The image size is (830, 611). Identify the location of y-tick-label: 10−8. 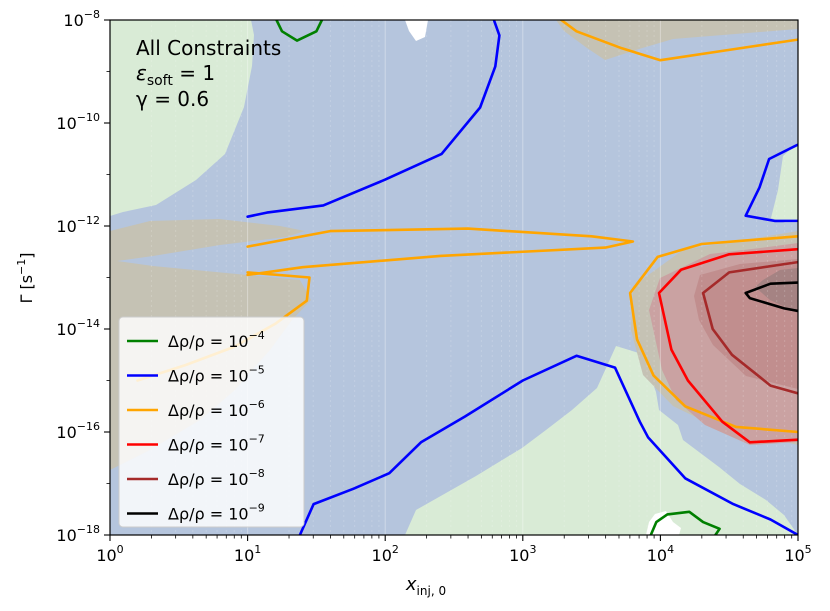
(81, 19).